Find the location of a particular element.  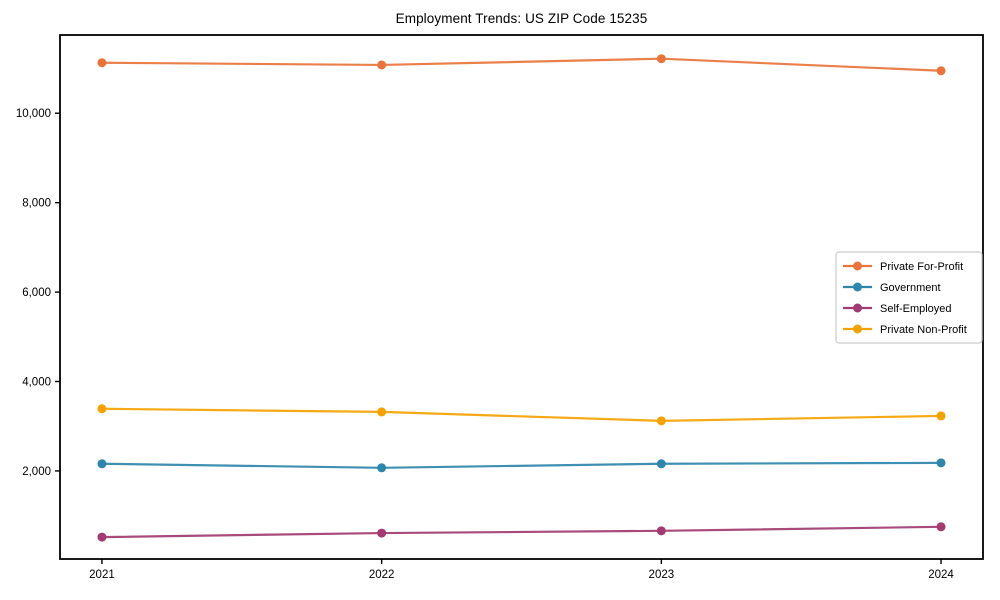

chart-title: Employment Trends: US ZIP Code 15235 is located at coordinates (521, 18).